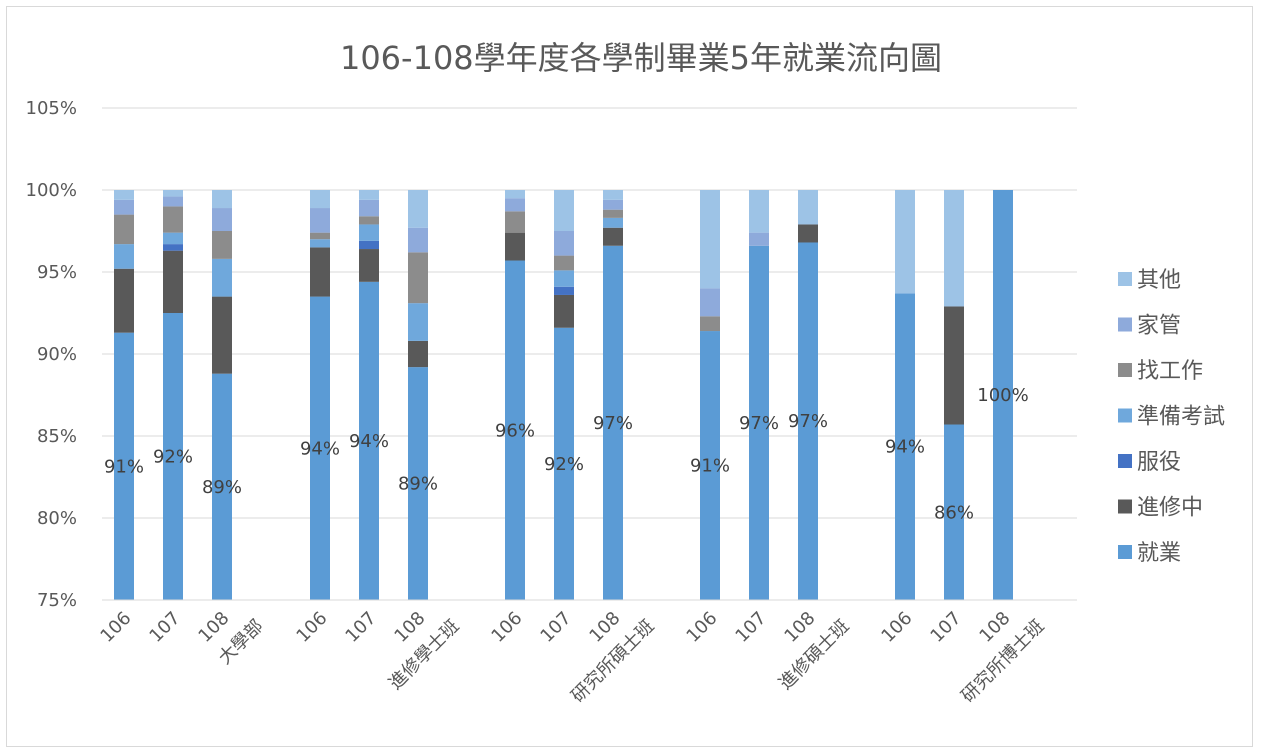  What do you see at coordinates (515, 430) in the screenshot?
I see `data-label: 96%` at bounding box center [515, 430].